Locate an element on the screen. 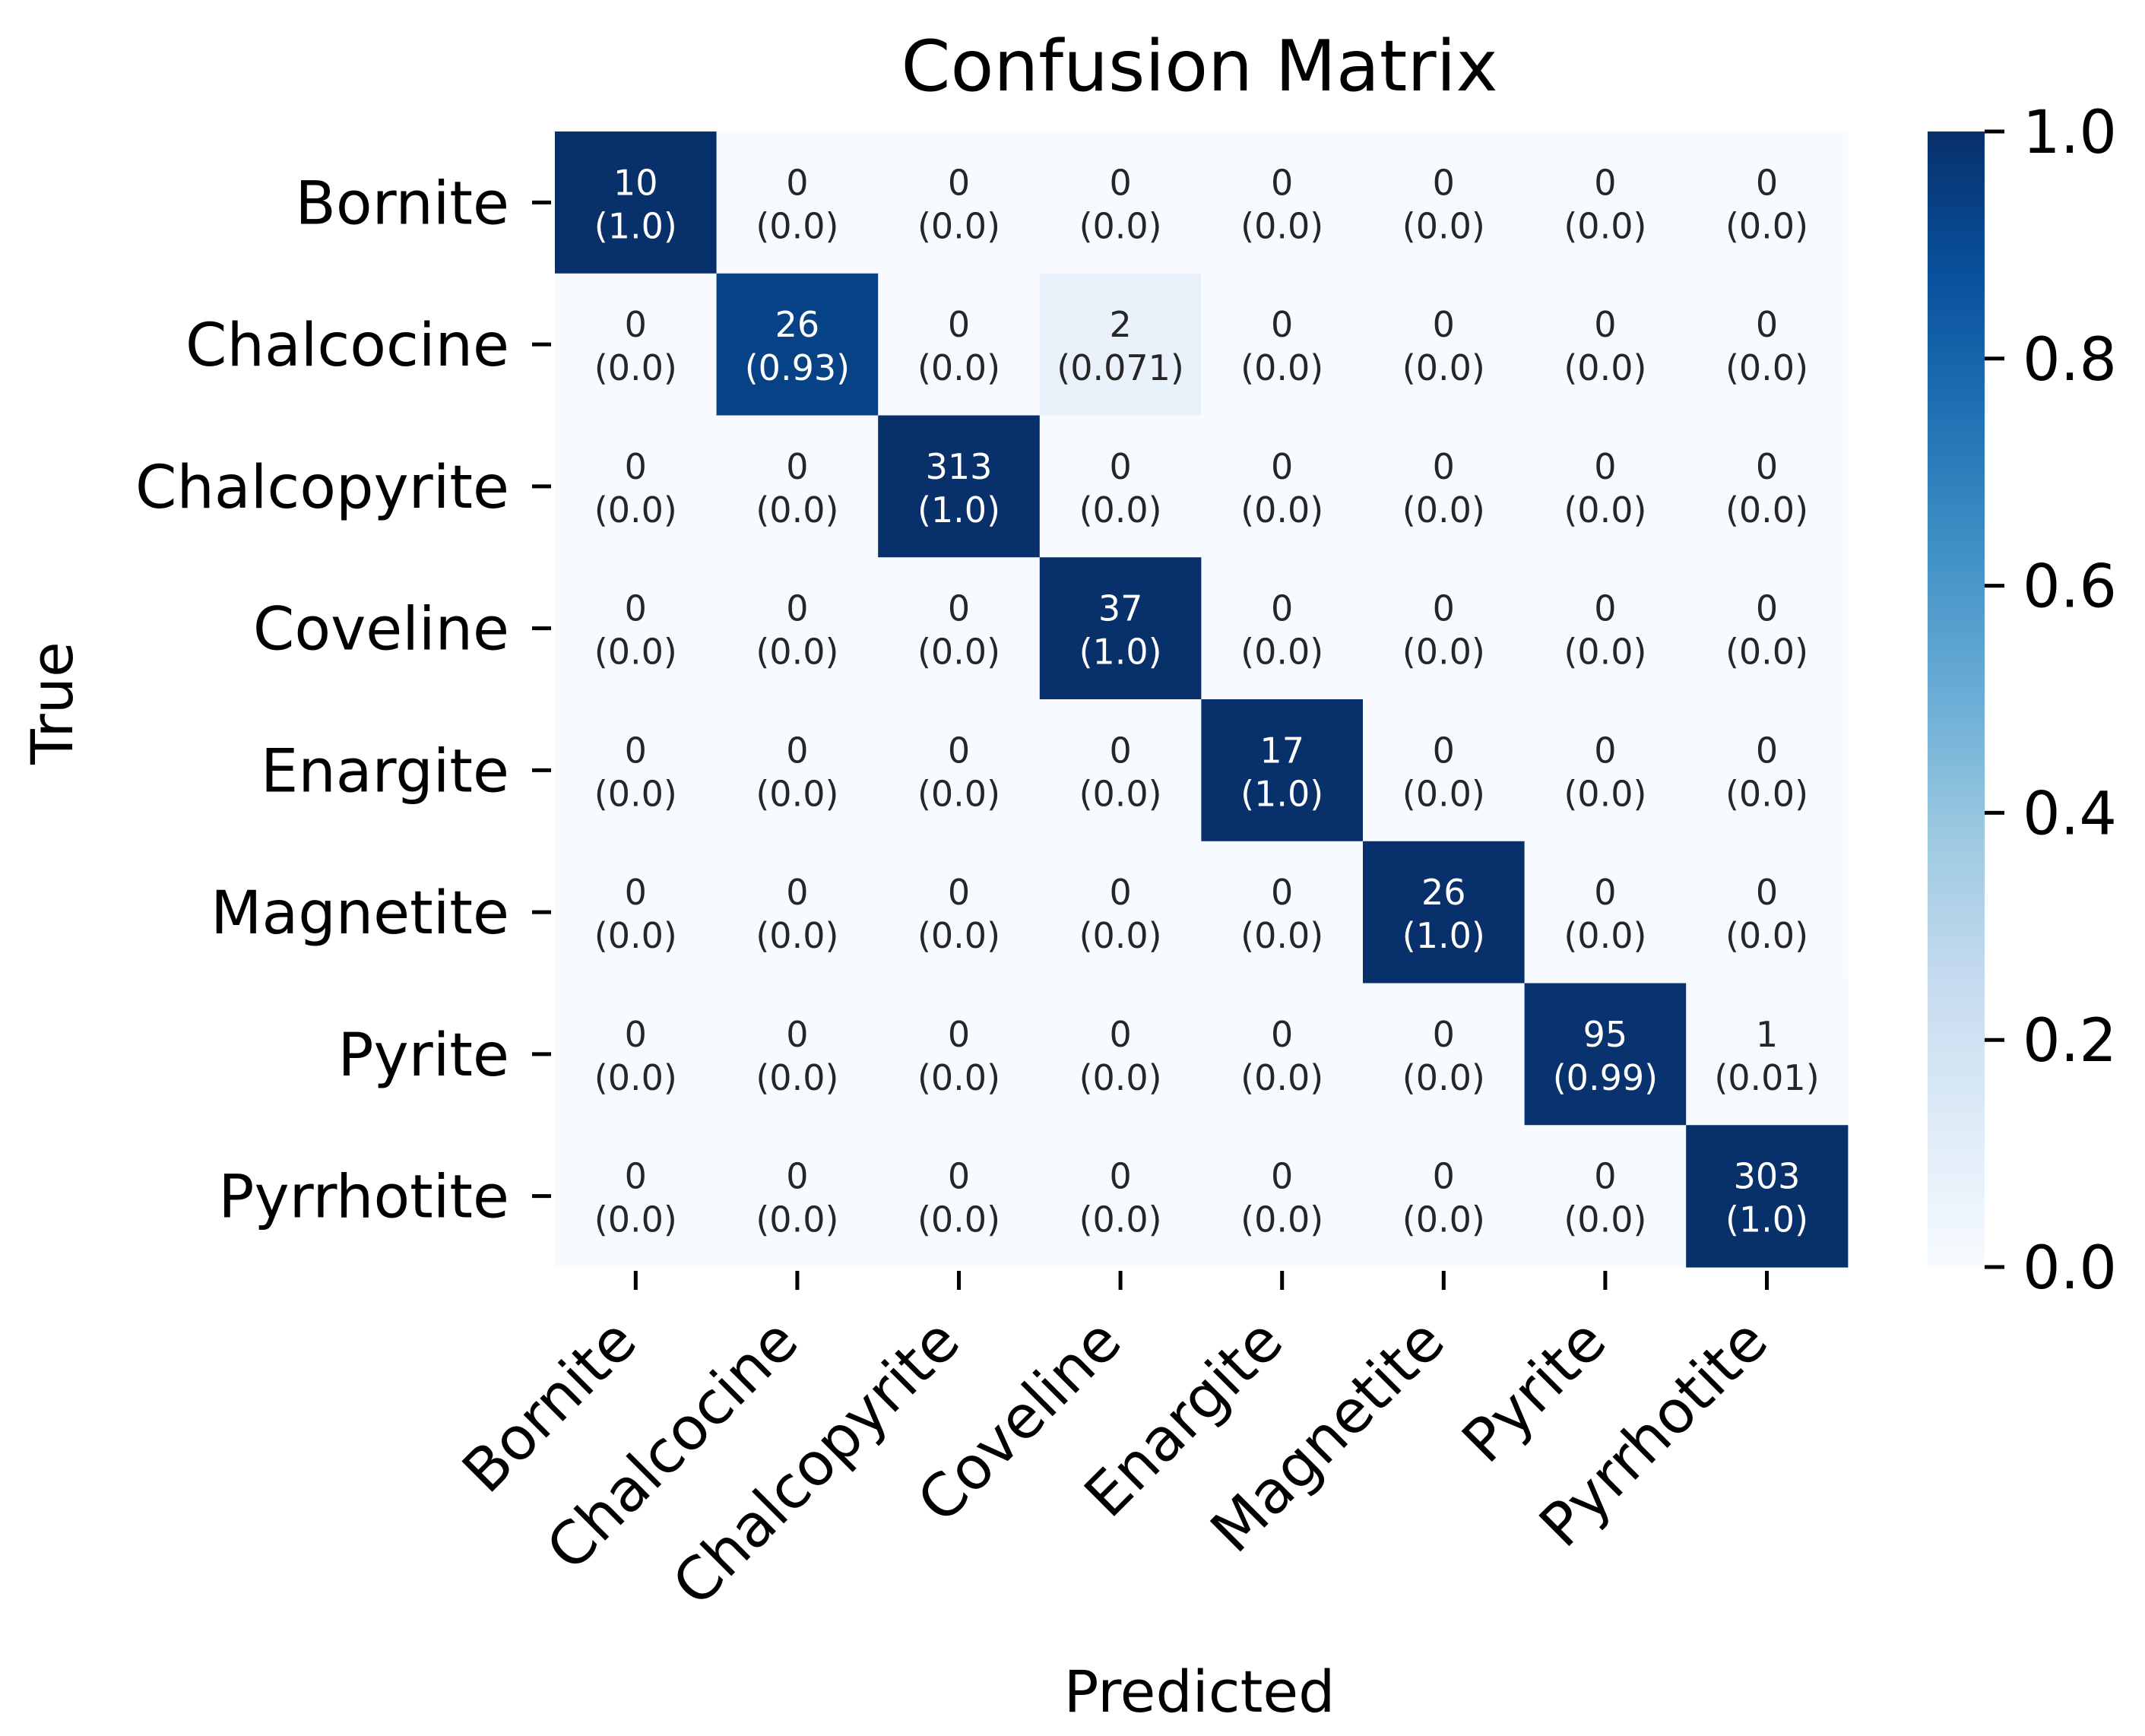 The image size is (2145, 1736). colorbar-tick-label: 0.8 is located at coordinates (2070, 360).